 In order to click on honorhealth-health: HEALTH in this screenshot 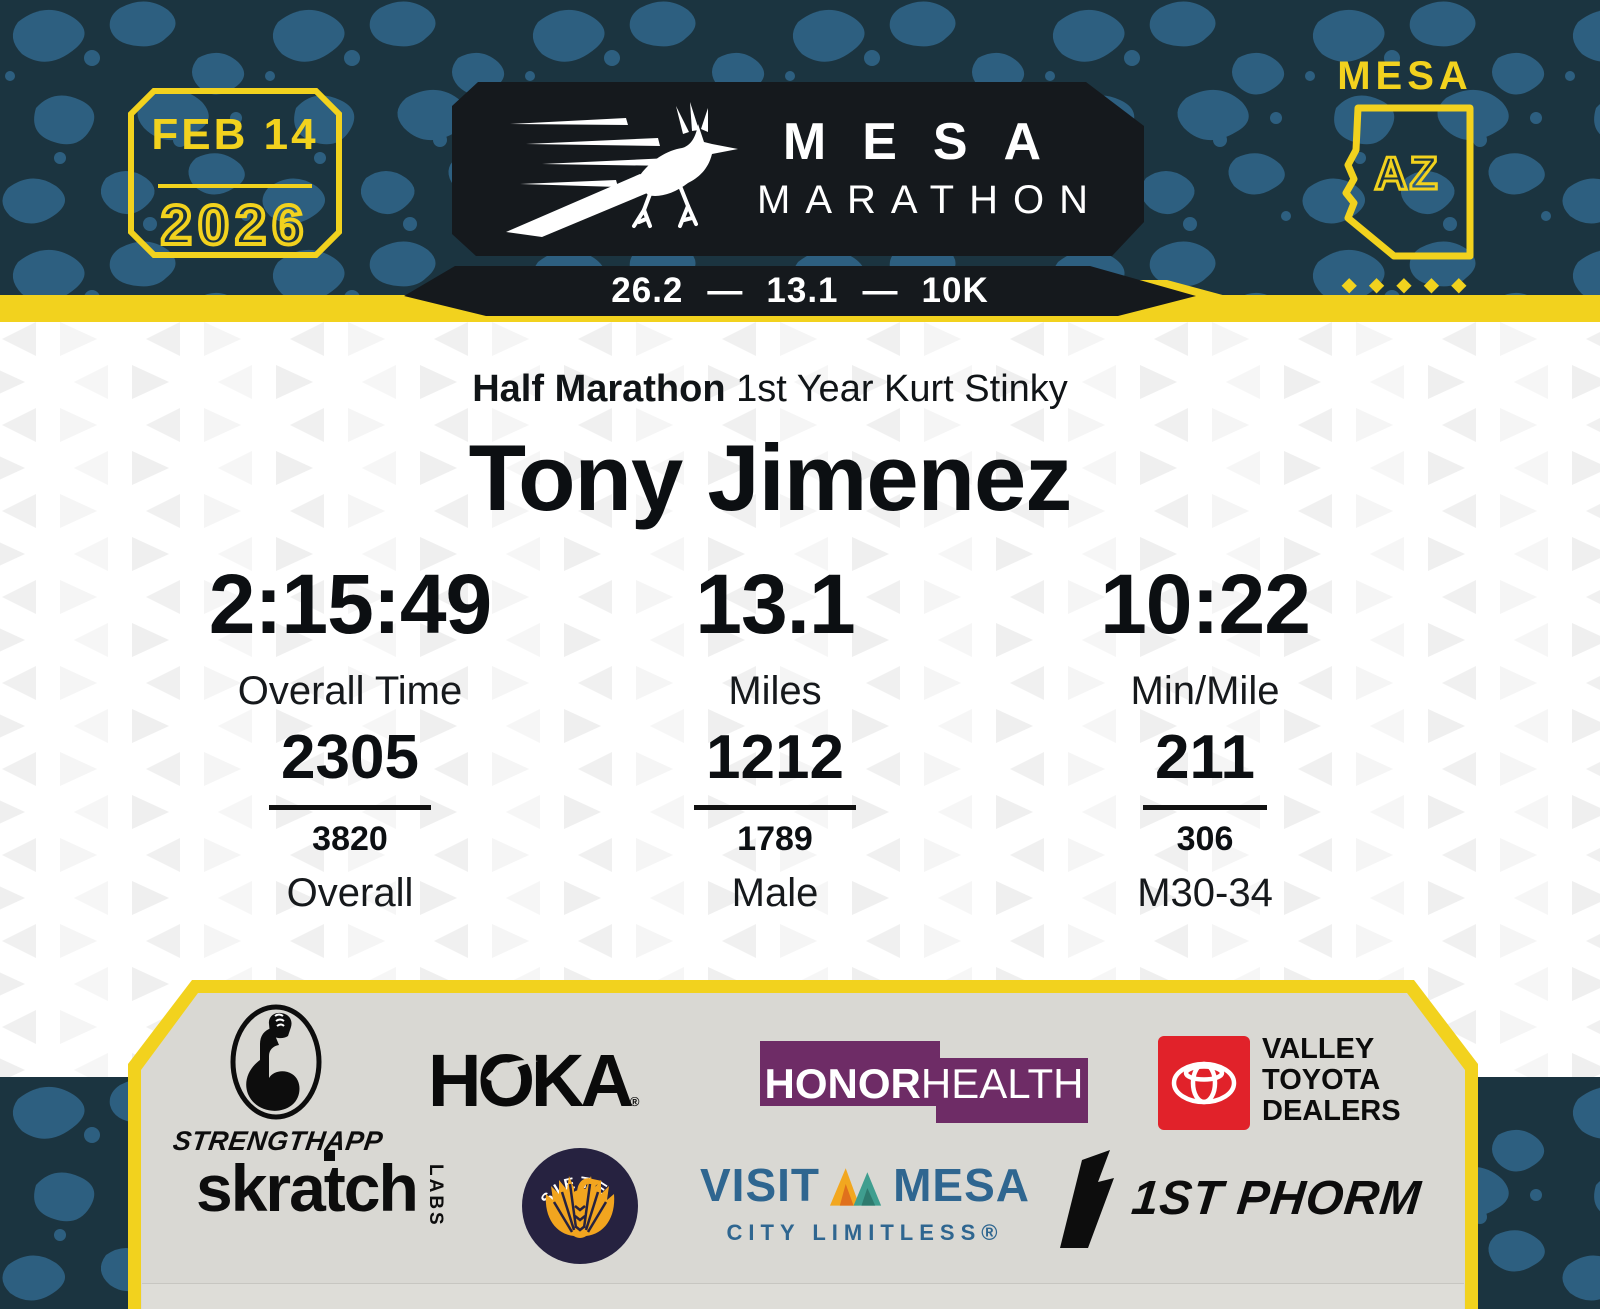, I will do `click(1002, 1083)`.